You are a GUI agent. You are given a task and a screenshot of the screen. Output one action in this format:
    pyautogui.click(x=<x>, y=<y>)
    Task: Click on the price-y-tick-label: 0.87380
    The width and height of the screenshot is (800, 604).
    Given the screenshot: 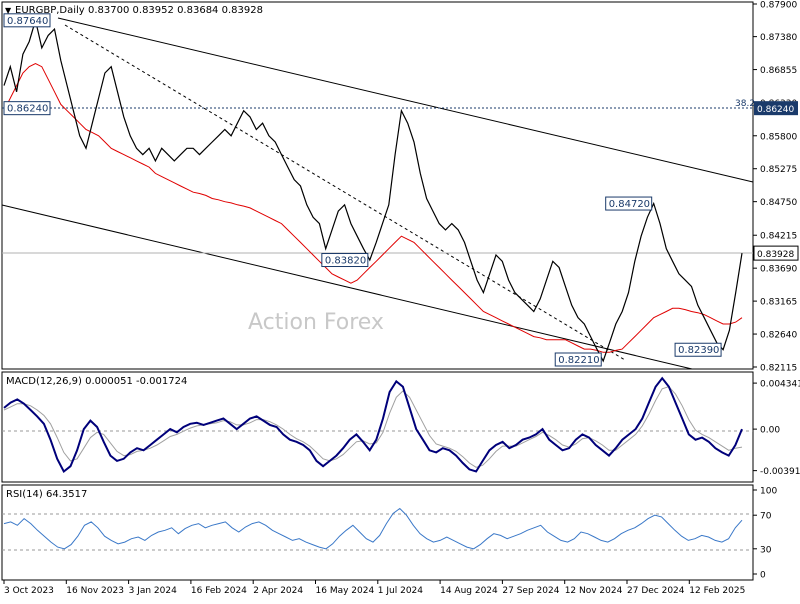 What is the action you would take?
    pyautogui.click(x=778, y=38)
    